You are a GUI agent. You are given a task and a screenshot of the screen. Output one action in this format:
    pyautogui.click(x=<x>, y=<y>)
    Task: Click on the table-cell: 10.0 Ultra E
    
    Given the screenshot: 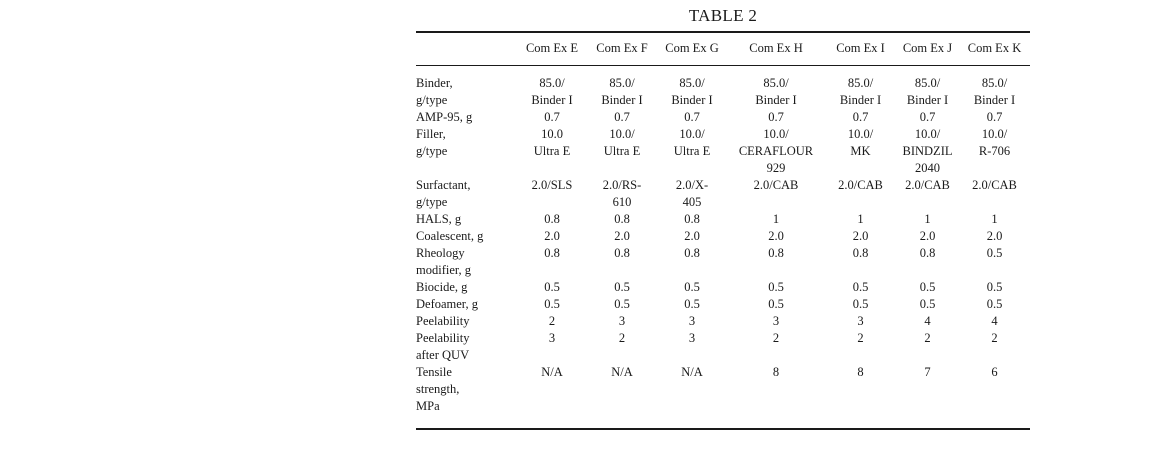 What is the action you would take?
    pyautogui.click(x=552, y=142)
    